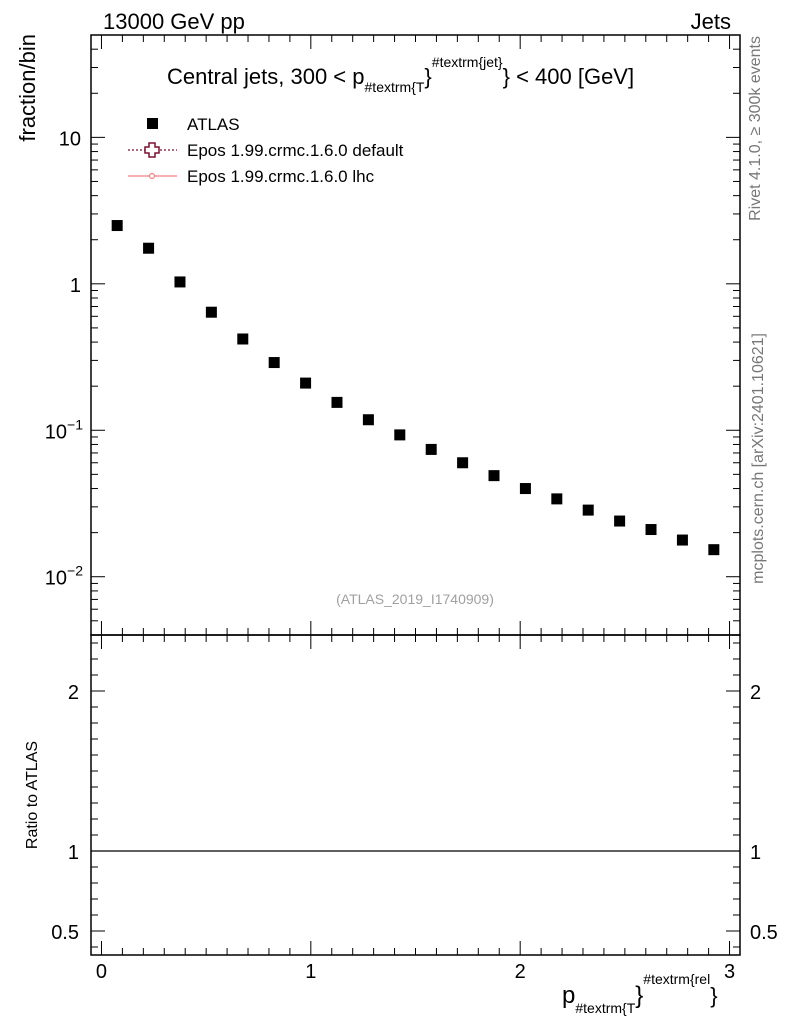  Describe the element at coordinates (73, 853) in the screenshot. I see `ratio-y-tick-label: 1` at that location.